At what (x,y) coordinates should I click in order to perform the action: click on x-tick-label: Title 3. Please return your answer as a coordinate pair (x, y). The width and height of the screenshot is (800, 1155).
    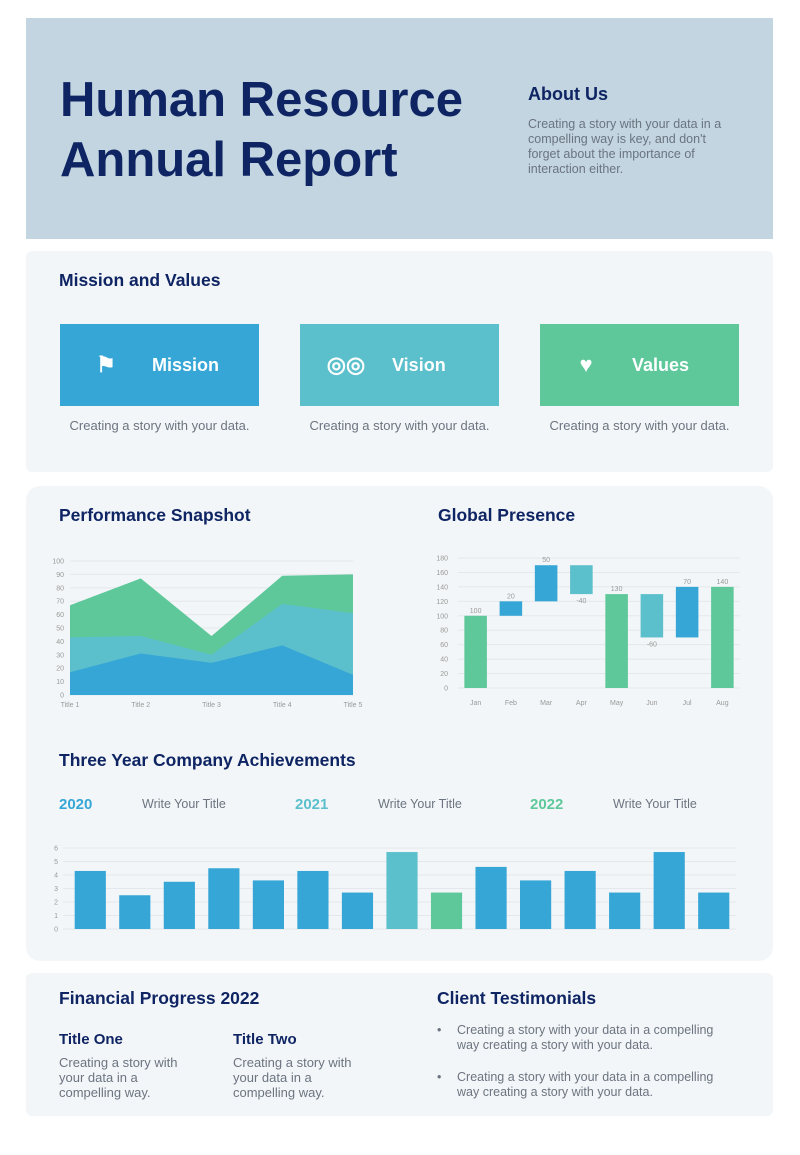
    Looking at the image, I should click on (211, 705).